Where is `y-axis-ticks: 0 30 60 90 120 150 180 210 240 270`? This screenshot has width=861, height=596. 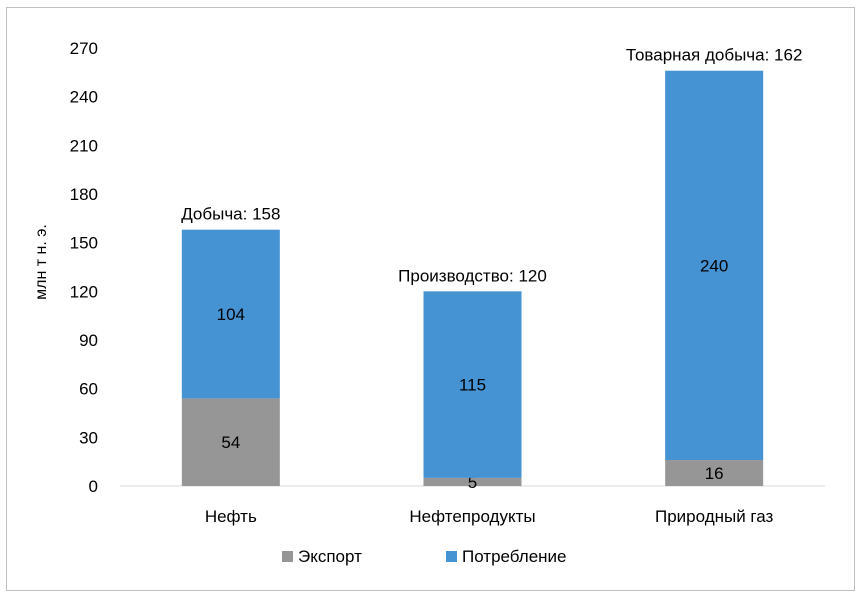
y-axis-ticks: 0 30 60 90 120 150 180 210 240 270 is located at coordinates (84, 267).